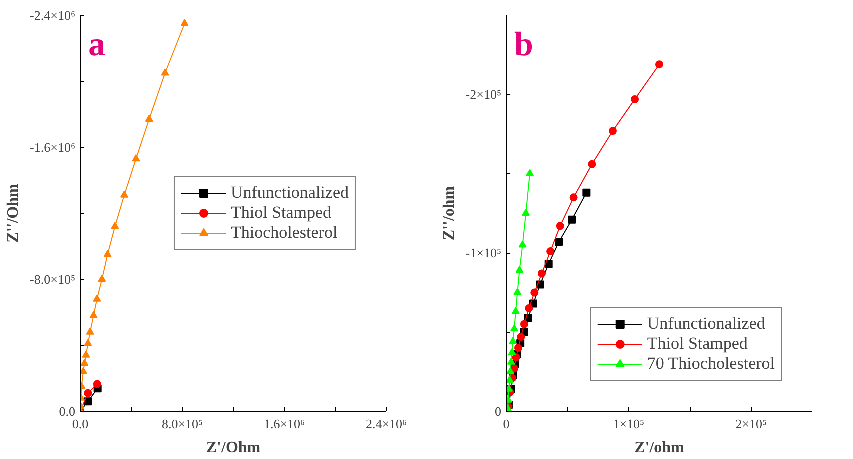 The image size is (853, 459). What do you see at coordinates (67, 411) in the screenshot?
I see `y-tick-label: 0.0` at bounding box center [67, 411].